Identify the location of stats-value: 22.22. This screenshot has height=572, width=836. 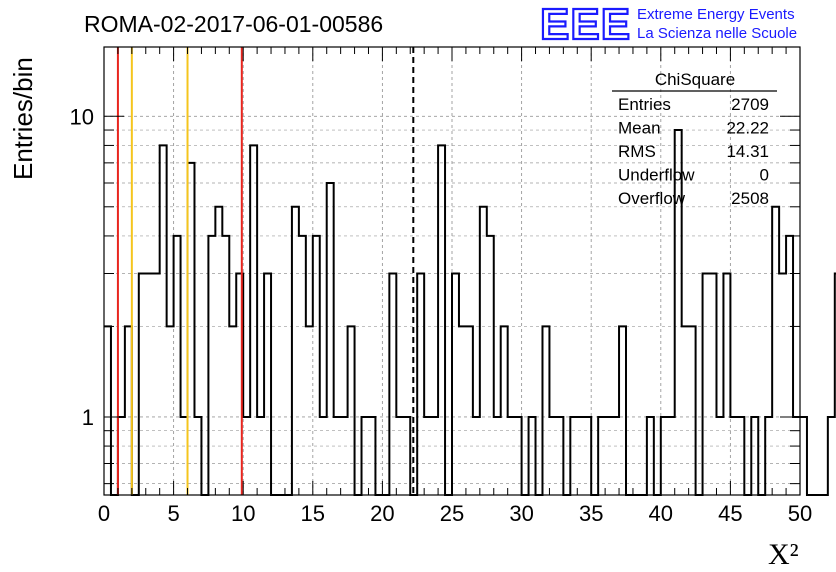
(747, 128).